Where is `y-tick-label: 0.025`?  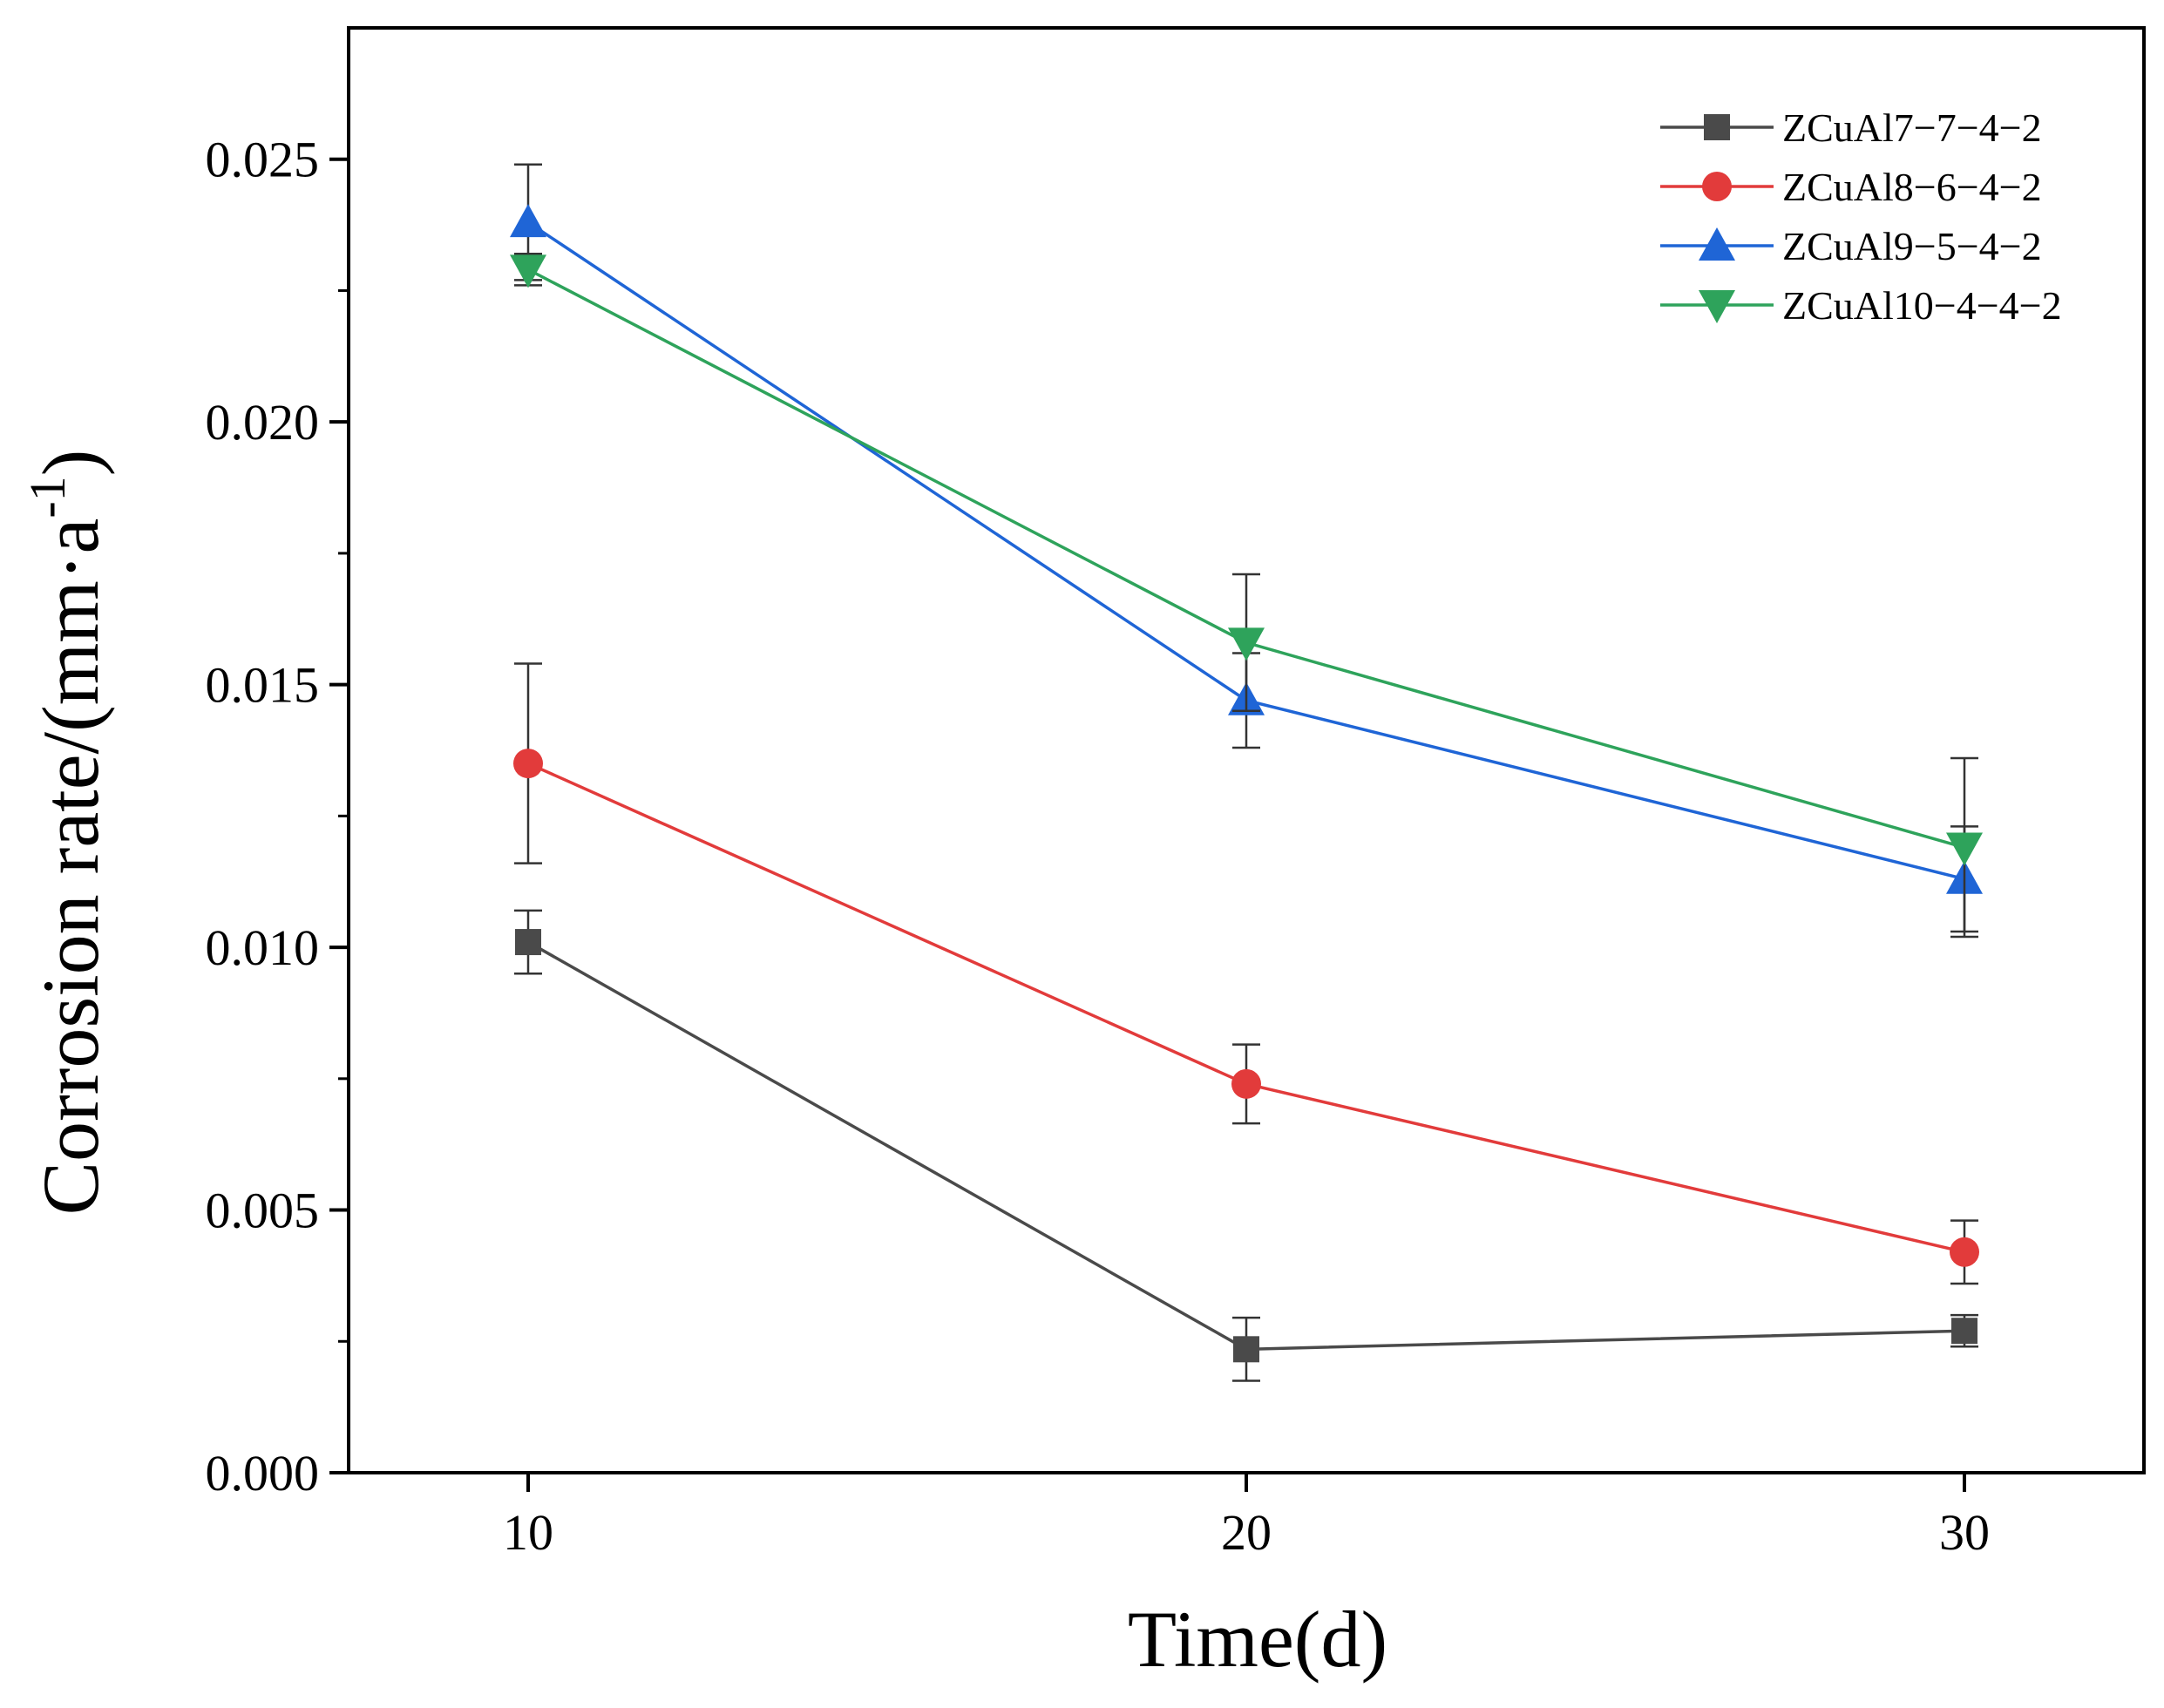 y-tick-label: 0.025 is located at coordinates (263, 160).